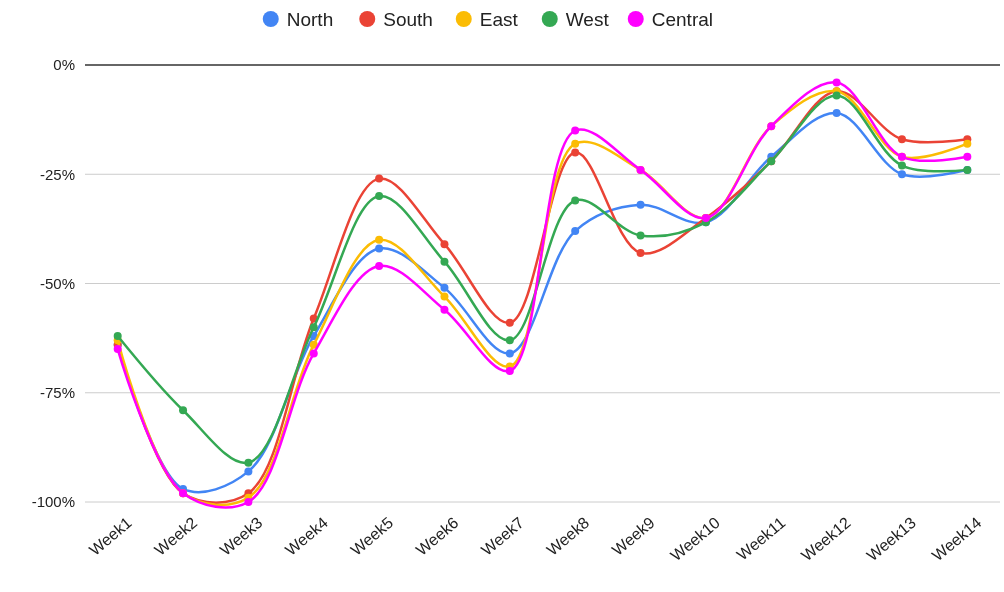  What do you see at coordinates (499, 19) in the screenshot?
I see `legend-label: East` at bounding box center [499, 19].